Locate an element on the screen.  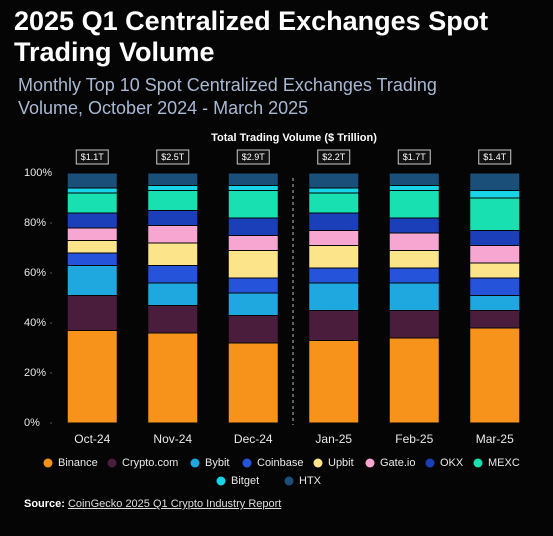
y-tick-label: 100% is located at coordinates (38, 173).